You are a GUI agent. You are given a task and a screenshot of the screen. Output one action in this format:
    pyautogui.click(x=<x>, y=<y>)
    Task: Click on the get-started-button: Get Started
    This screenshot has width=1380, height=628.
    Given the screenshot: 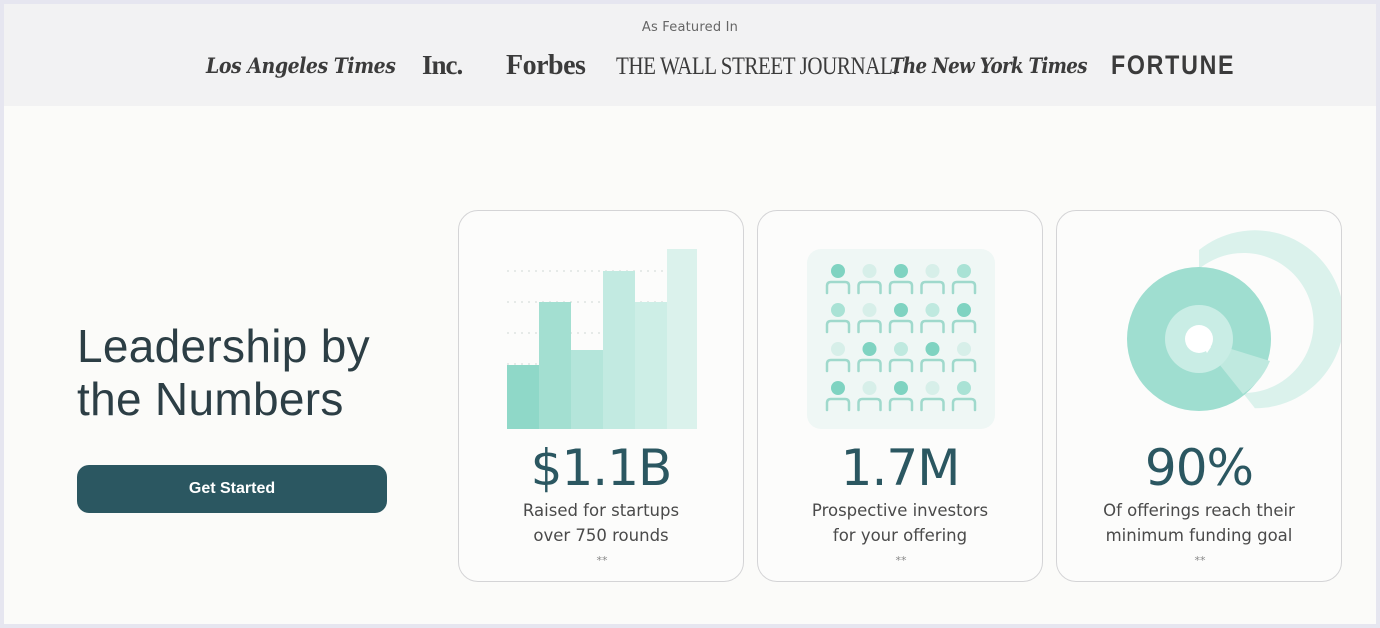 What is the action you would take?
    pyautogui.click(x=232, y=489)
    